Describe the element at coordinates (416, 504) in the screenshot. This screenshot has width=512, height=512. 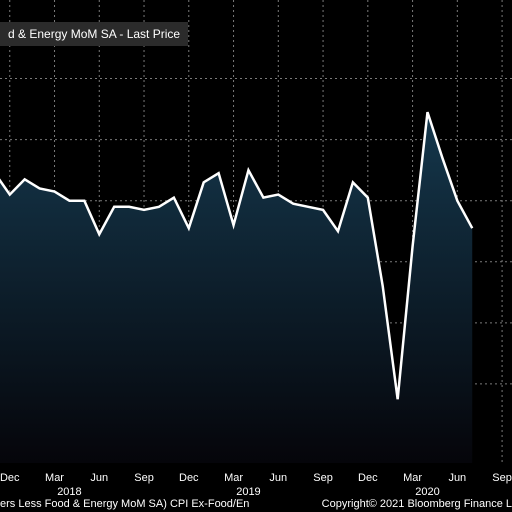
I see `footer-copyright: Copyright© 2021 Bloomberg Finance L` at that location.